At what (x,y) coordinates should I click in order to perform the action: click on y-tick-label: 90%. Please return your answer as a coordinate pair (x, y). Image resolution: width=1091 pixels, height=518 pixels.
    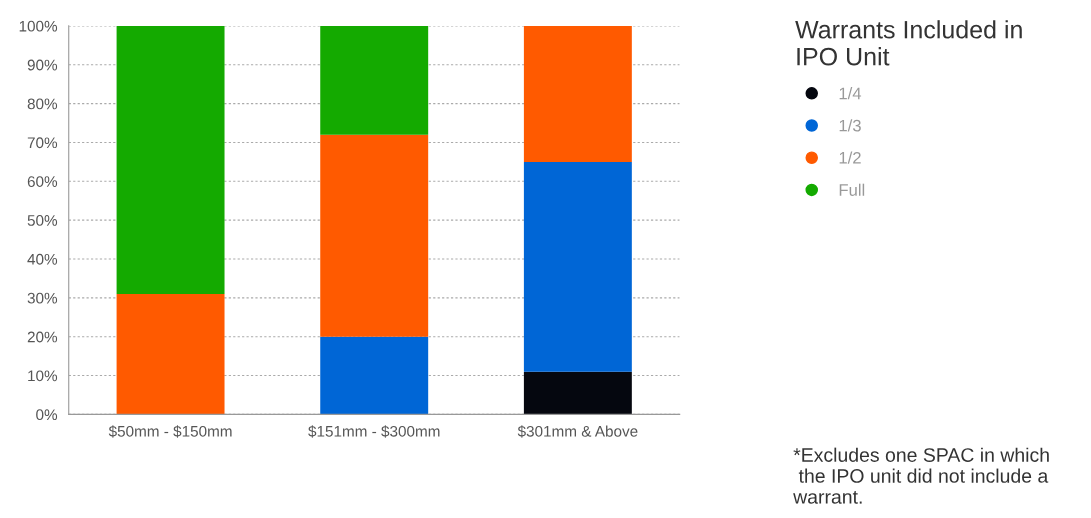
    Looking at the image, I should click on (42, 65).